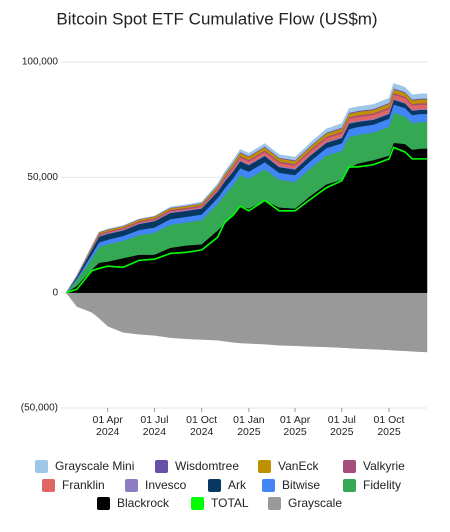 The height and width of the screenshot is (532, 450). I want to click on y-tick-label: (50,000), so click(39, 408).